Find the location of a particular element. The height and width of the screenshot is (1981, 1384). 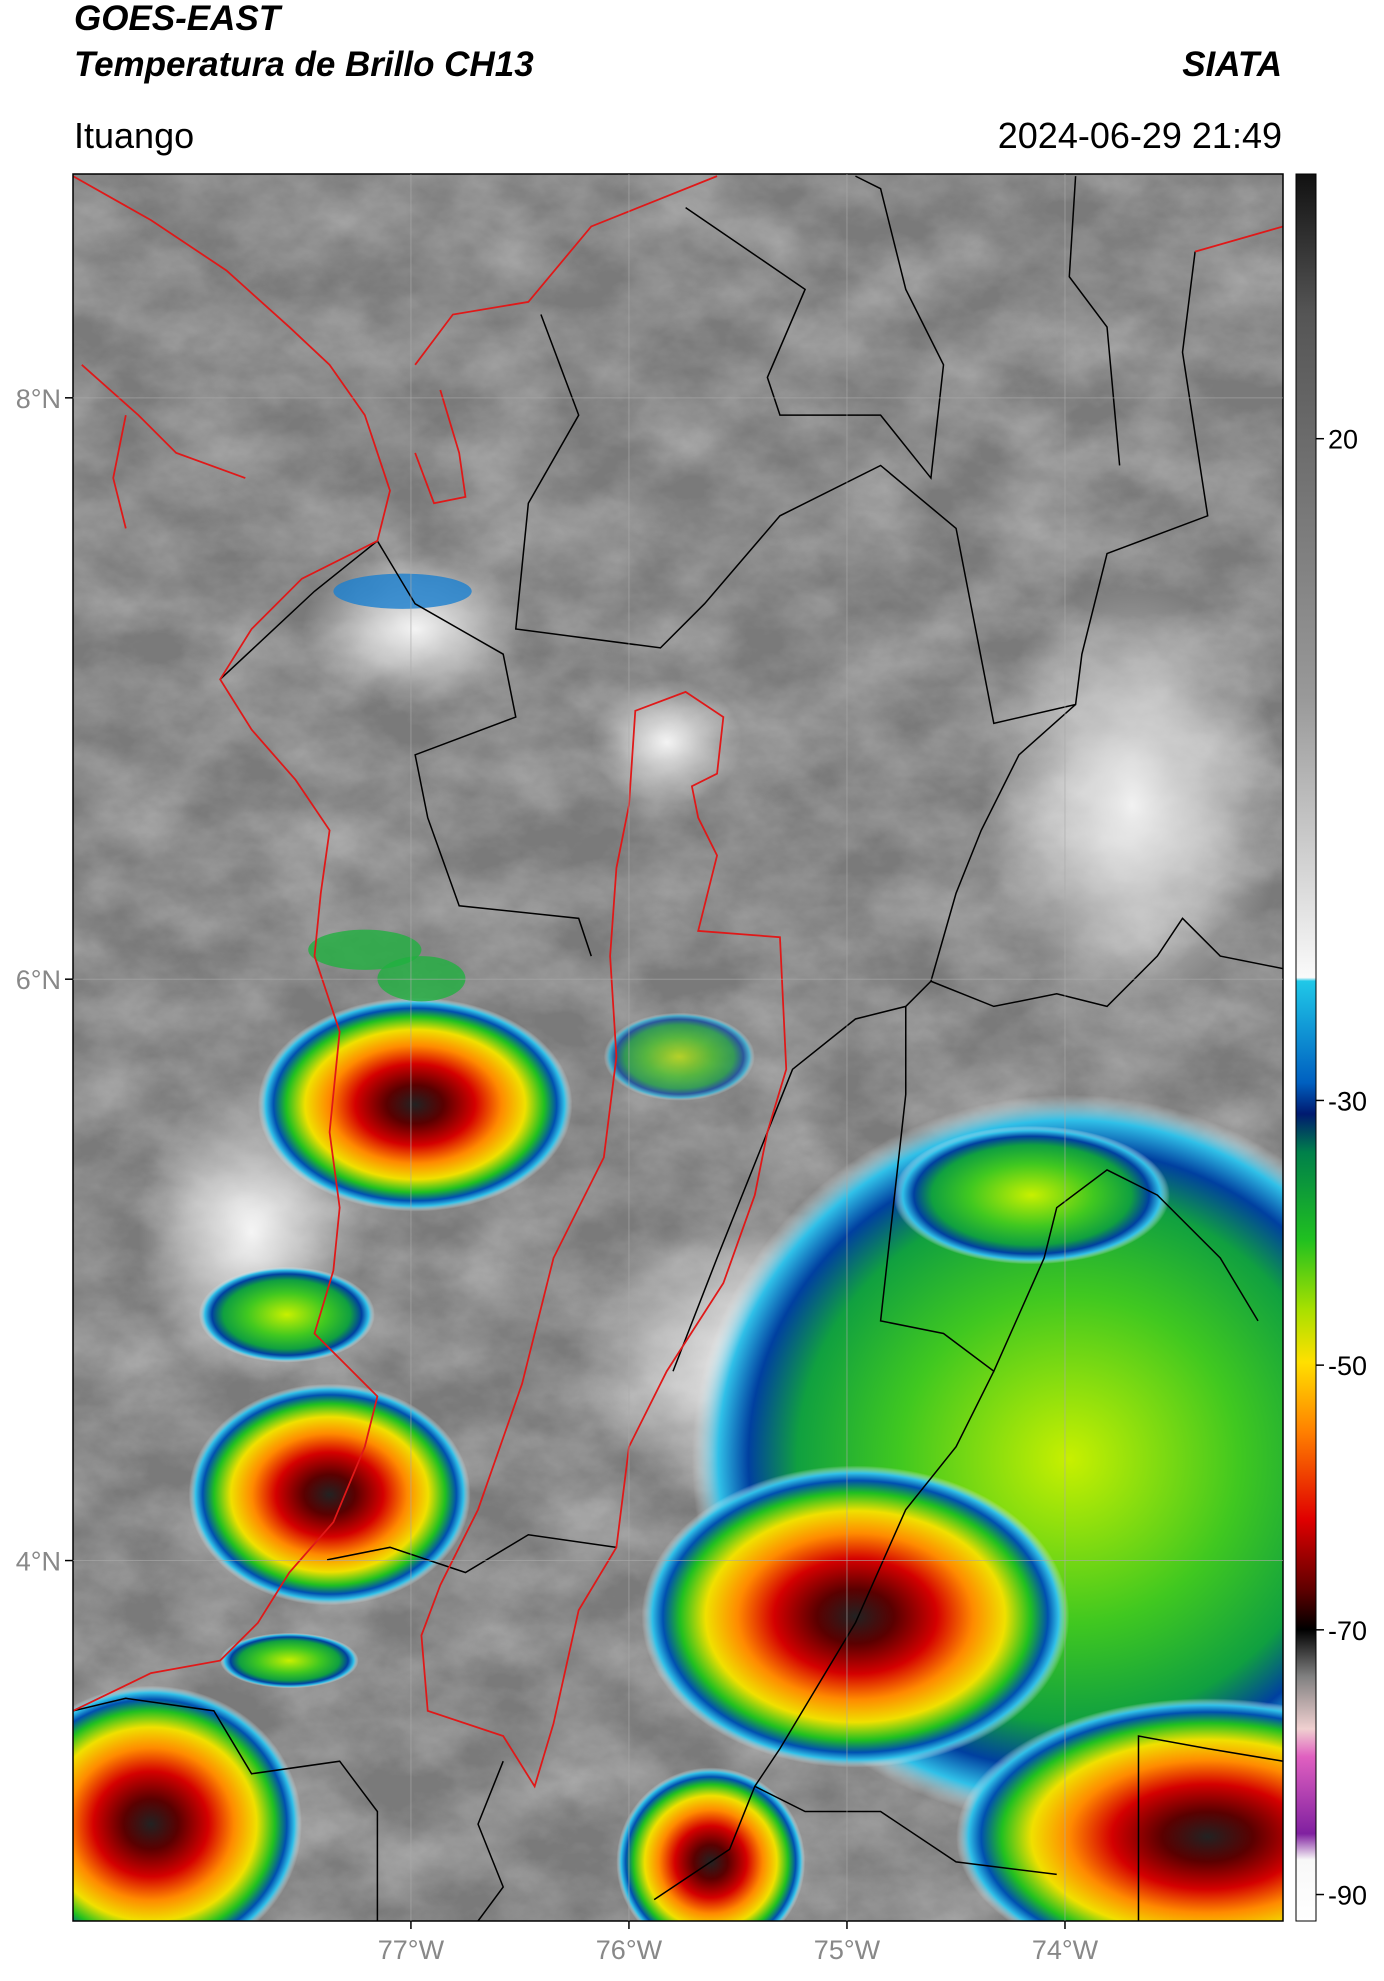

colorbar-tick-label: -30 is located at coordinates (1347, 1101).